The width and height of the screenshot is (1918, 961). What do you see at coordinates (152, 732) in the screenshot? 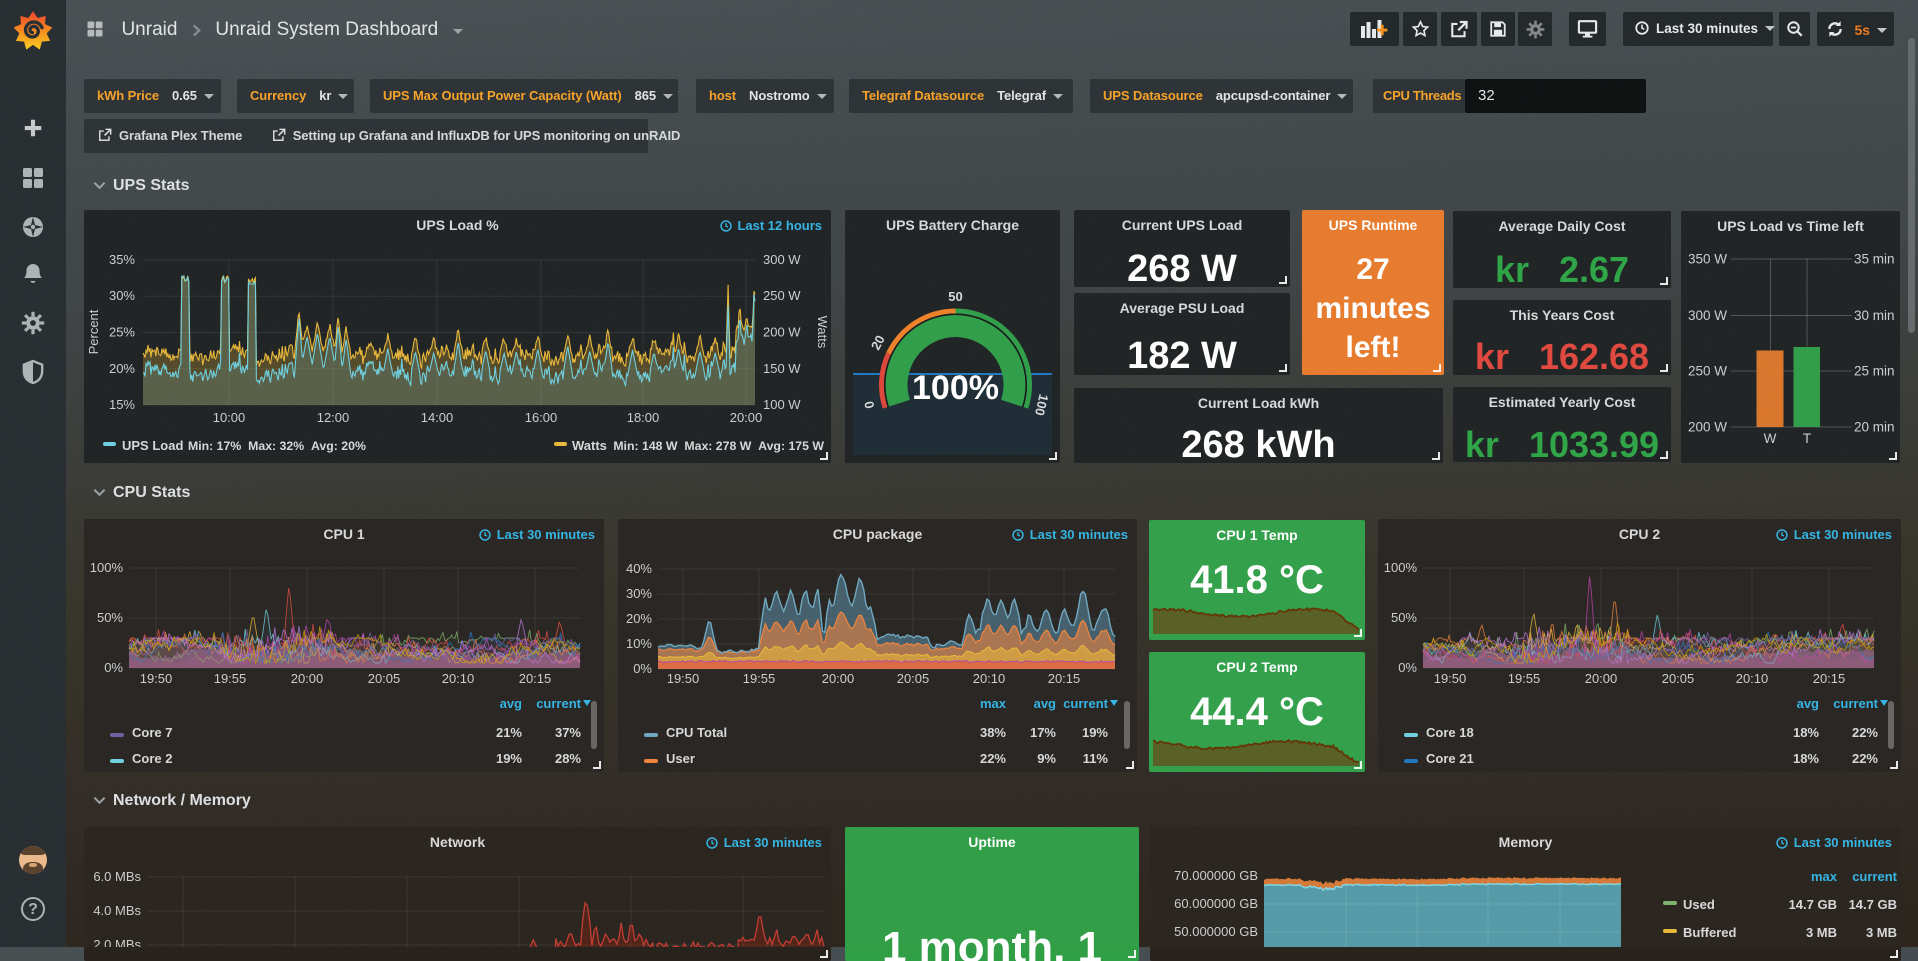
I see `svg-text: Core 7` at bounding box center [152, 732].